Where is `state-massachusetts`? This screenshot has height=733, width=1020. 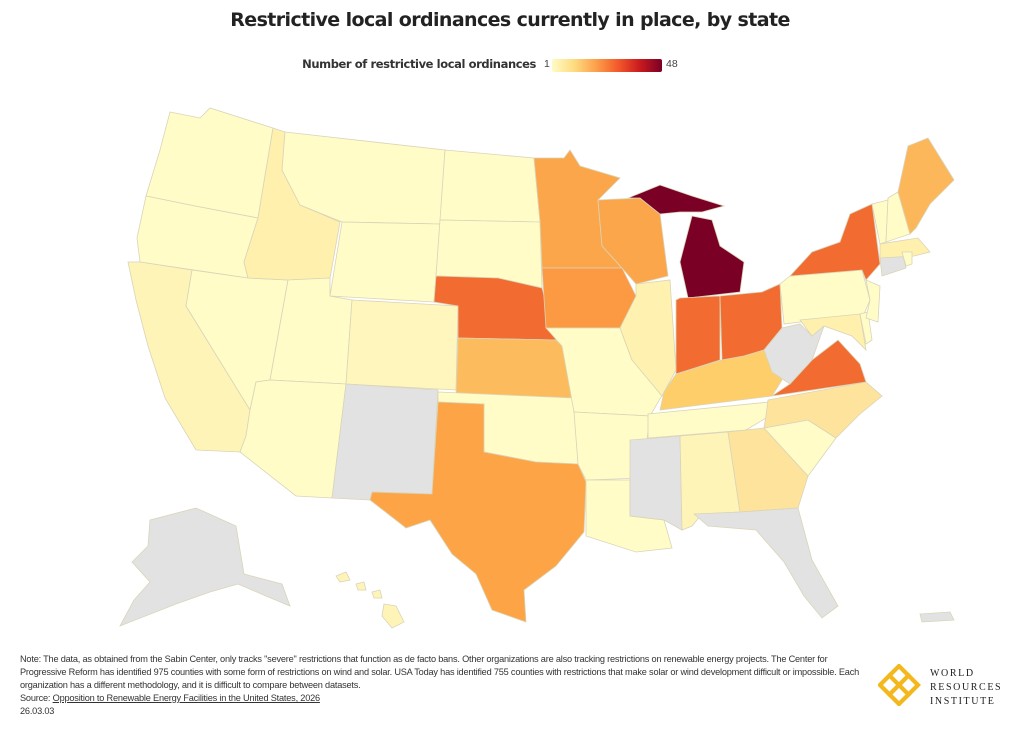
state-massachusetts is located at coordinates (905, 248).